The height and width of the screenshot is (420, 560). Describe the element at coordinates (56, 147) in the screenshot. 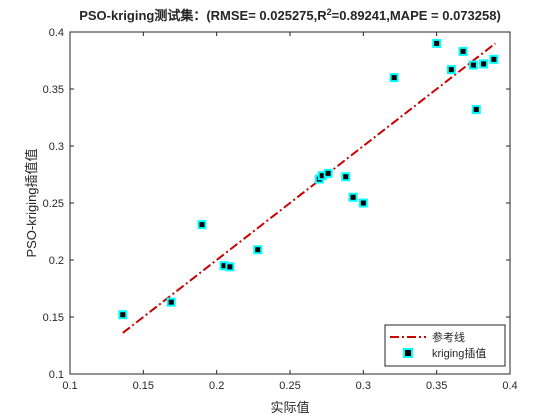

I see `y-tick-label: 0.3` at that location.